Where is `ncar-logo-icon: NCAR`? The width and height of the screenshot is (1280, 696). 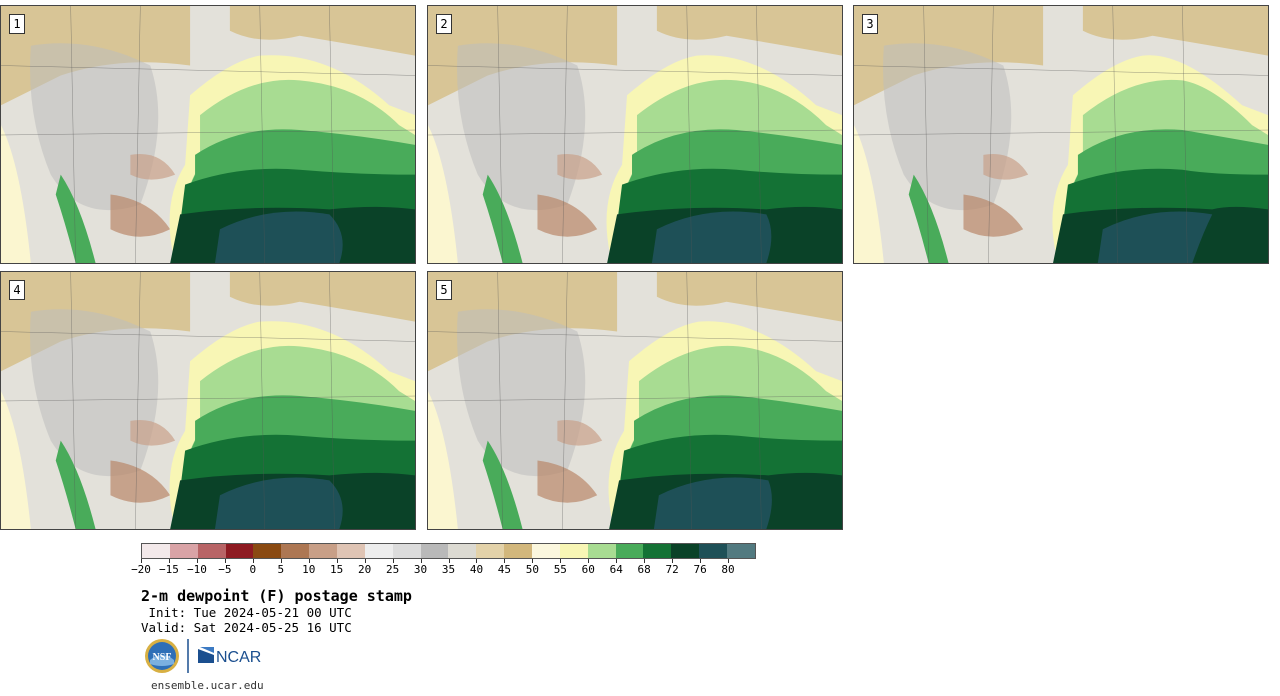
ncar-logo-icon: NCAR is located at coordinates (229, 656).